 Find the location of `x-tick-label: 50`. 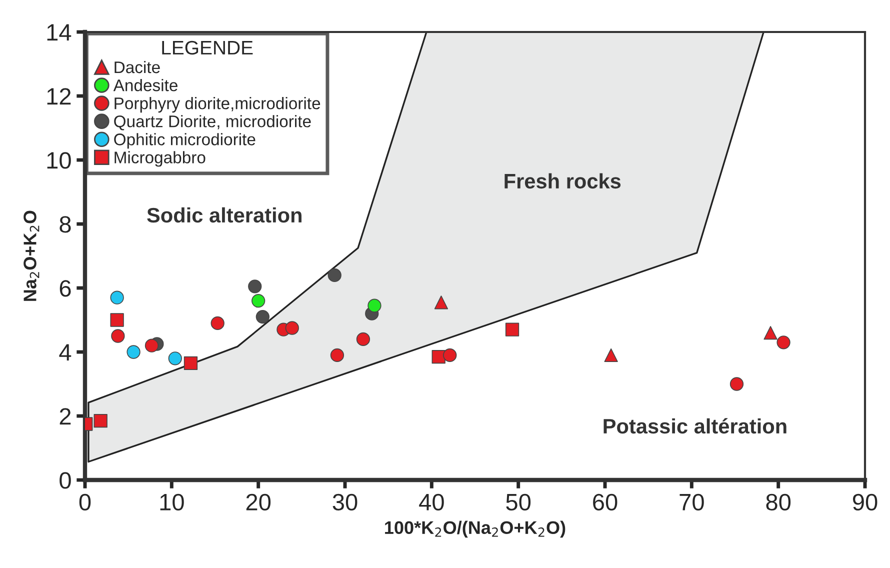

x-tick-label: 50 is located at coordinates (518, 502).